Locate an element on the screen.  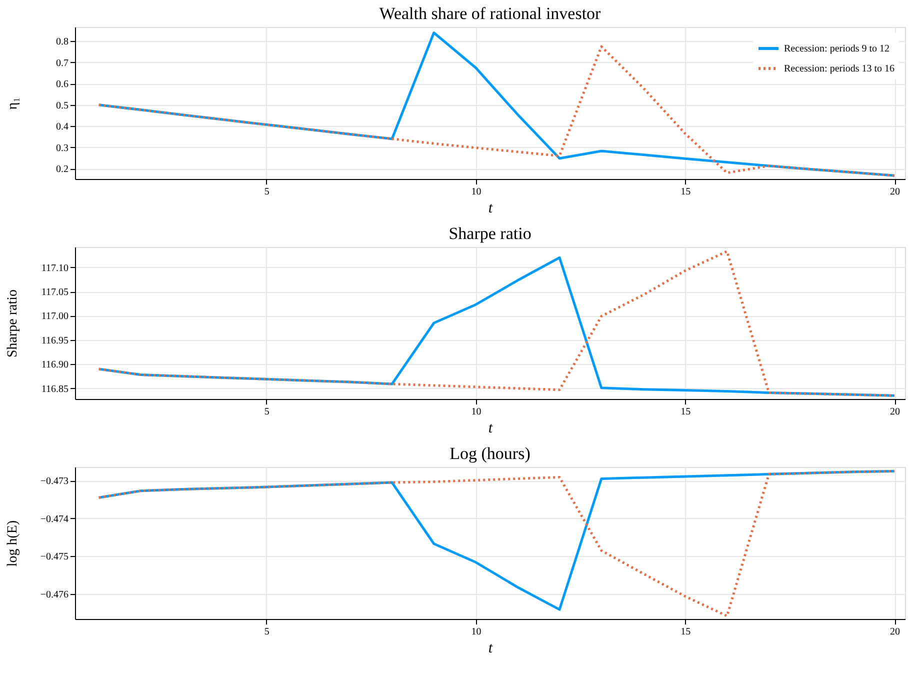
y-tick-label: 116.95 is located at coordinates (54, 340).